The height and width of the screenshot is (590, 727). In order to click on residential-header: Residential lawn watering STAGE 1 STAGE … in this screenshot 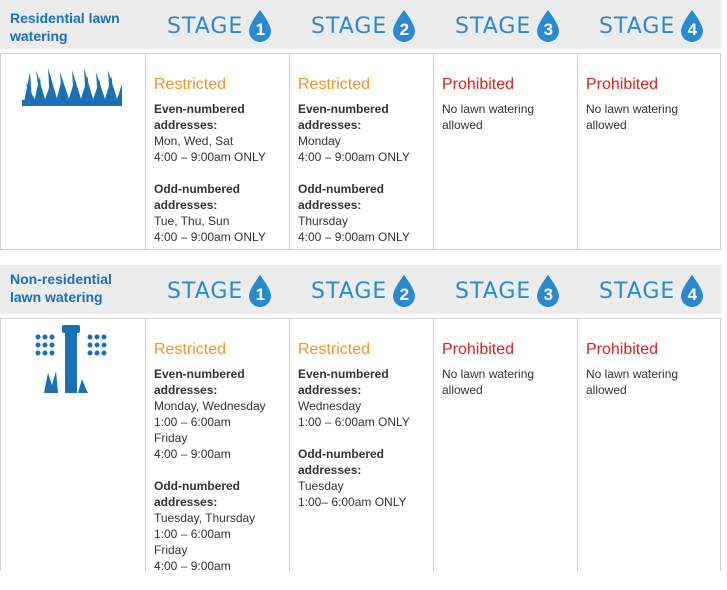, I will do `click(360, 24)`.